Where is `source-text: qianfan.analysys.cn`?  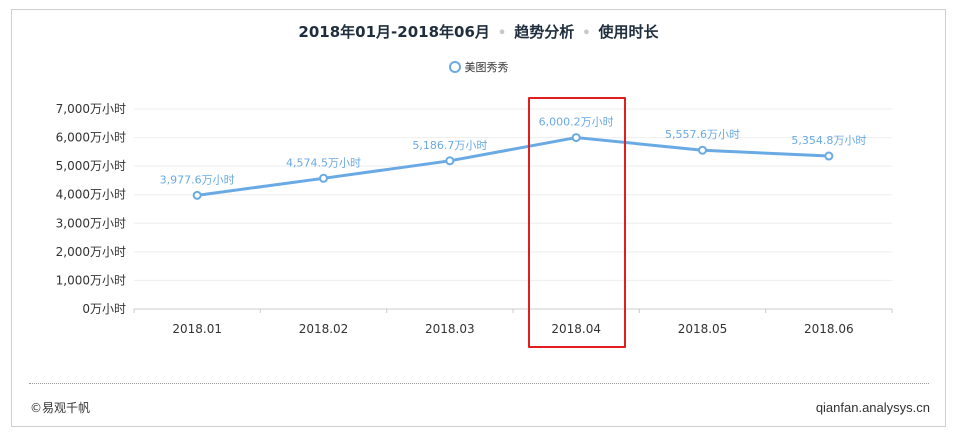 source-text: qianfan.analysys.cn is located at coordinates (872, 407).